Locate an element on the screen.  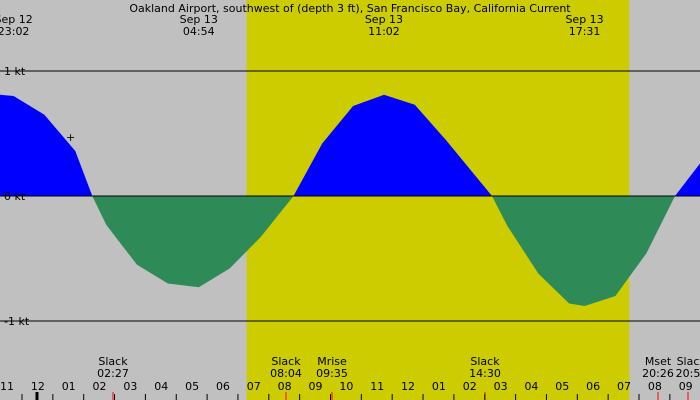
peak-time-label: 17:31 is located at coordinates (585, 31).